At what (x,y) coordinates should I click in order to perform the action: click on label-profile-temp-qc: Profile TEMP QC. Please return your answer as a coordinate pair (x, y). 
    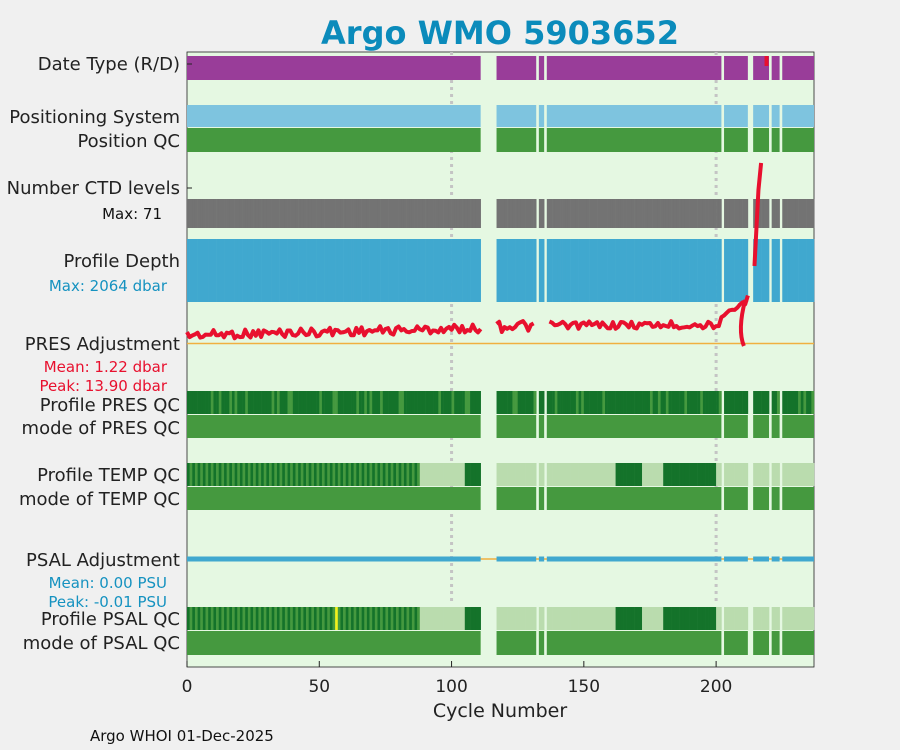
    Looking at the image, I should click on (108, 475).